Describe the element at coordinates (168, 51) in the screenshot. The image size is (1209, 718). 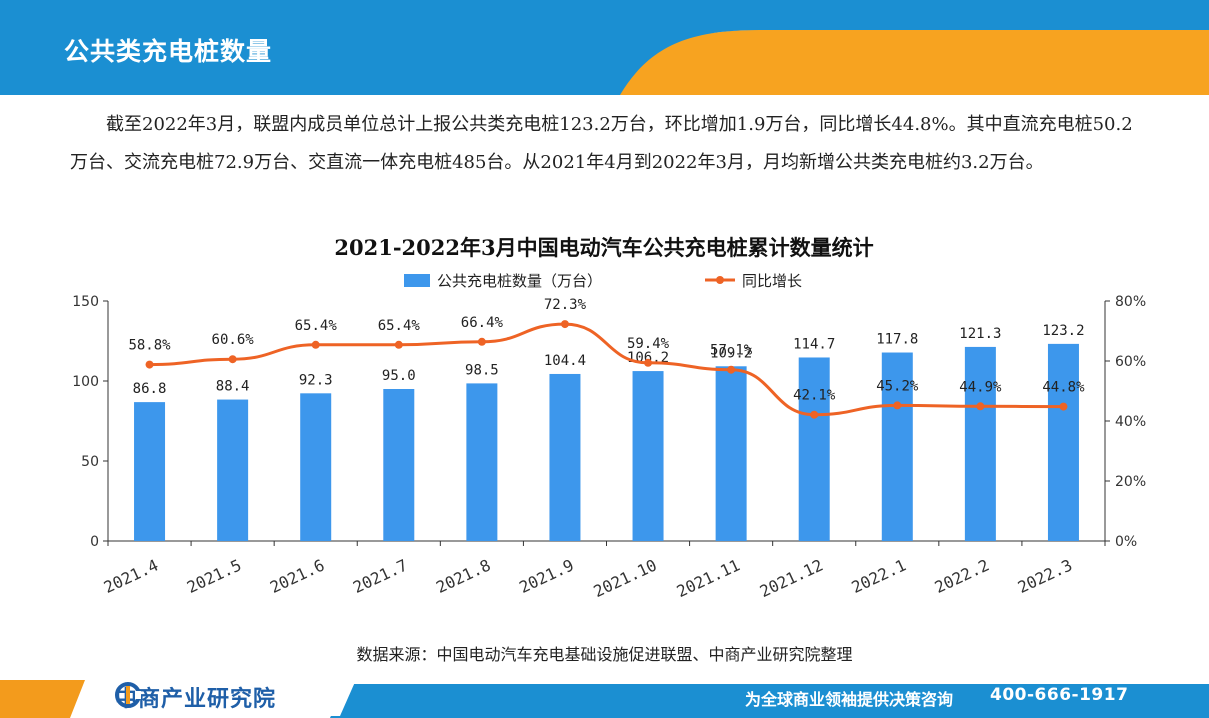
I see `page-title: 公共类充电桩数量` at that location.